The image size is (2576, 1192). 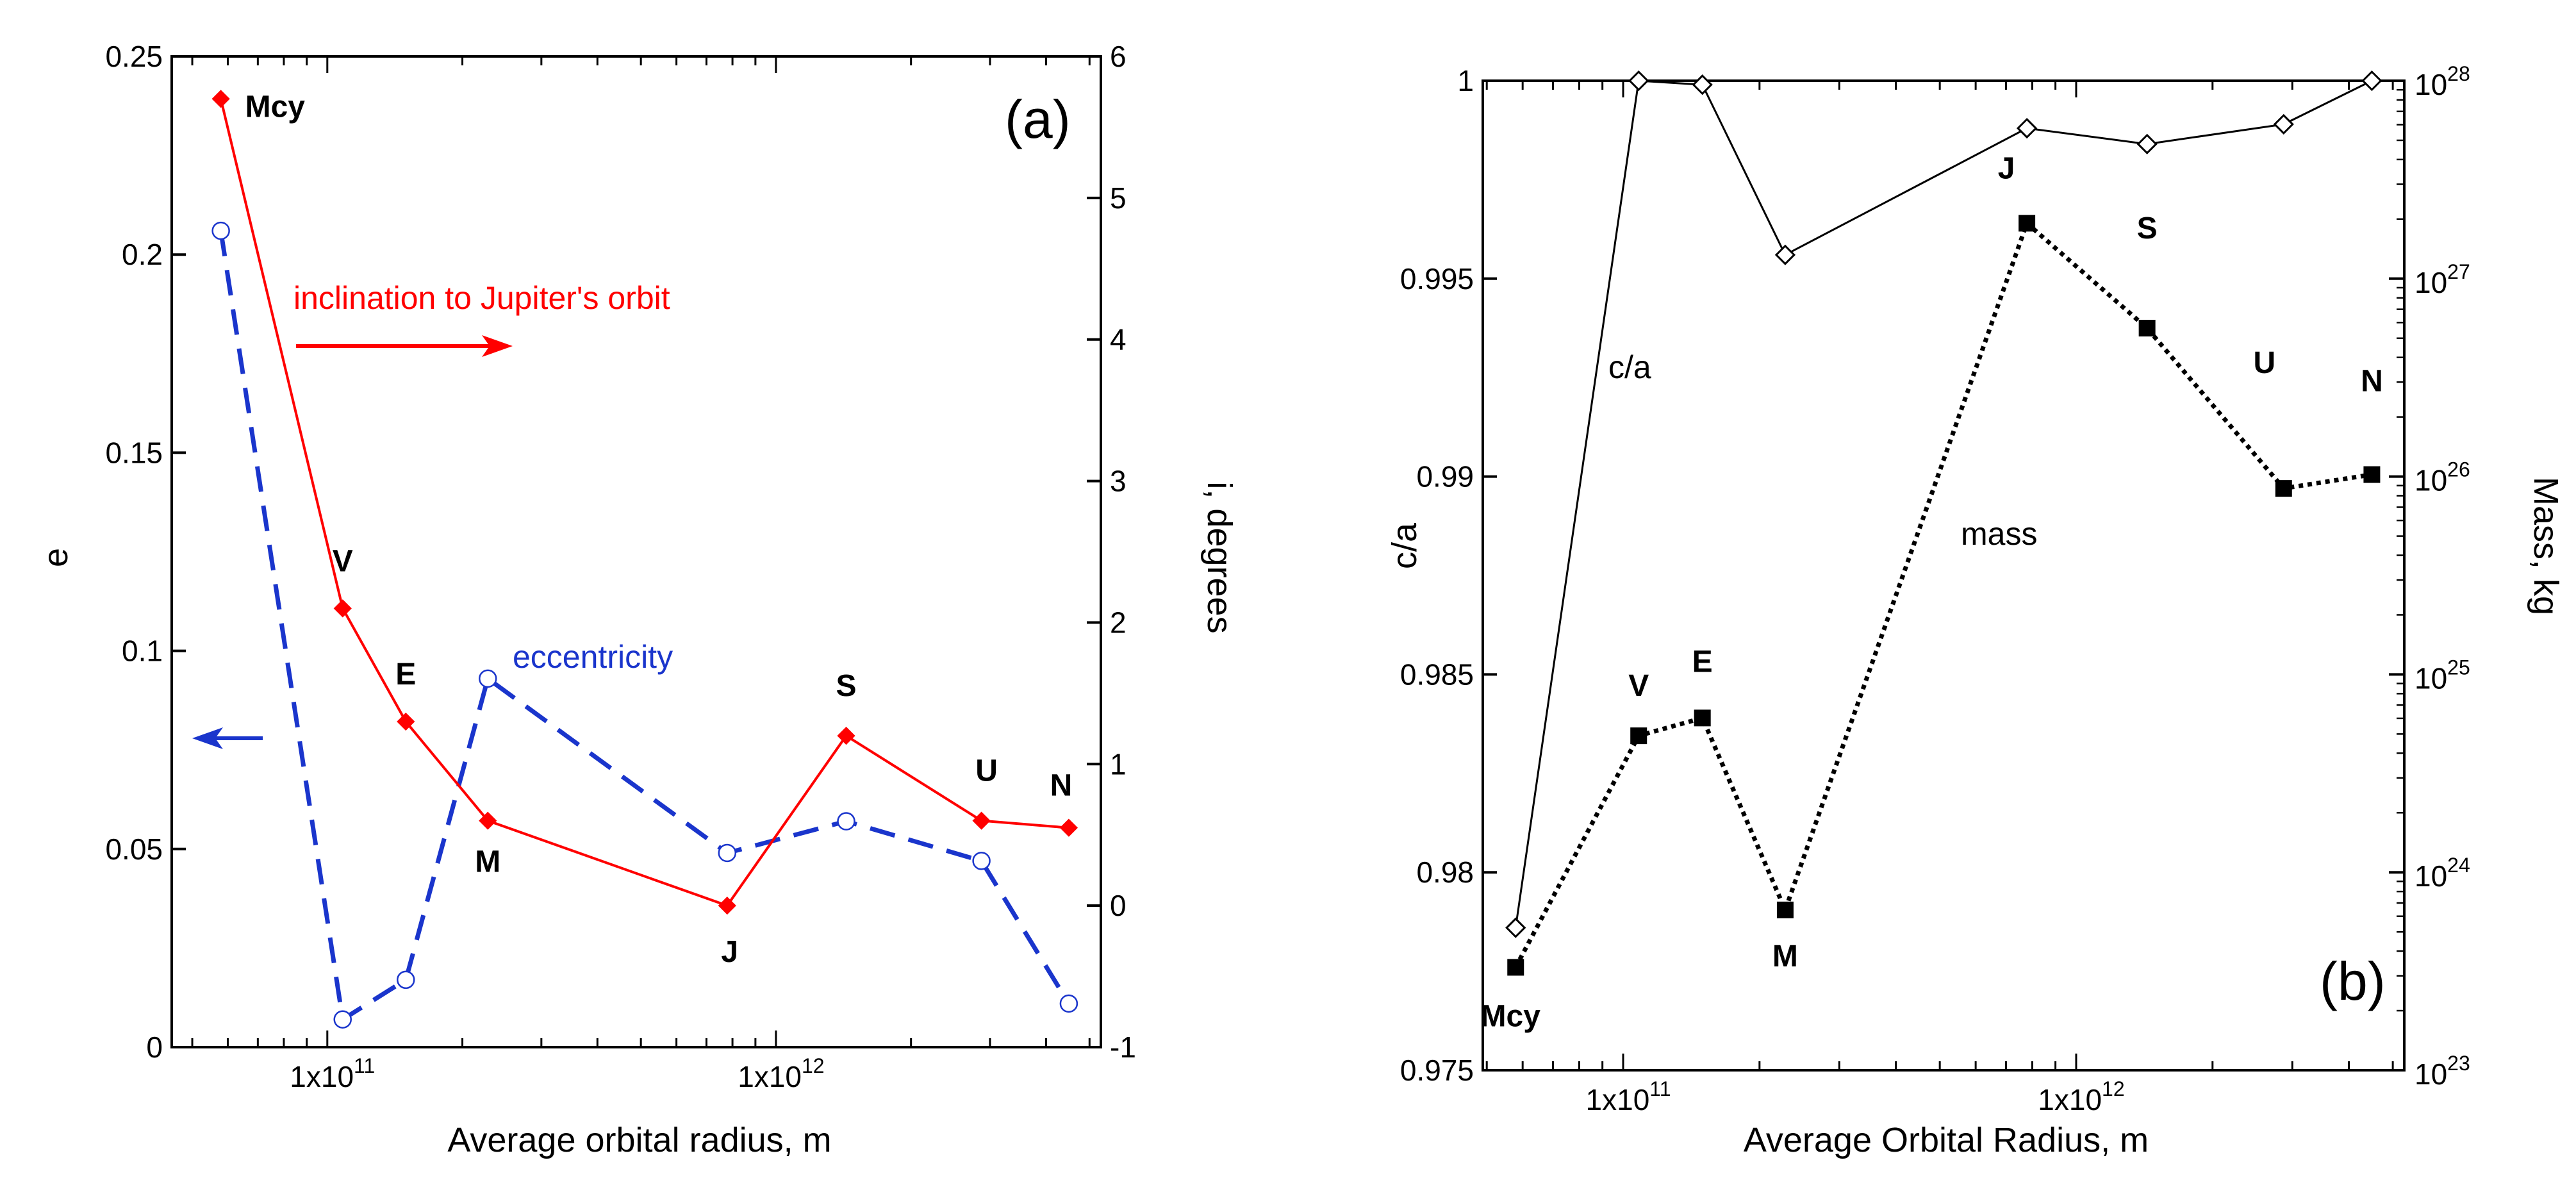 I want to click on chart-a-ytick-right-label: 2, so click(x=1118, y=622).